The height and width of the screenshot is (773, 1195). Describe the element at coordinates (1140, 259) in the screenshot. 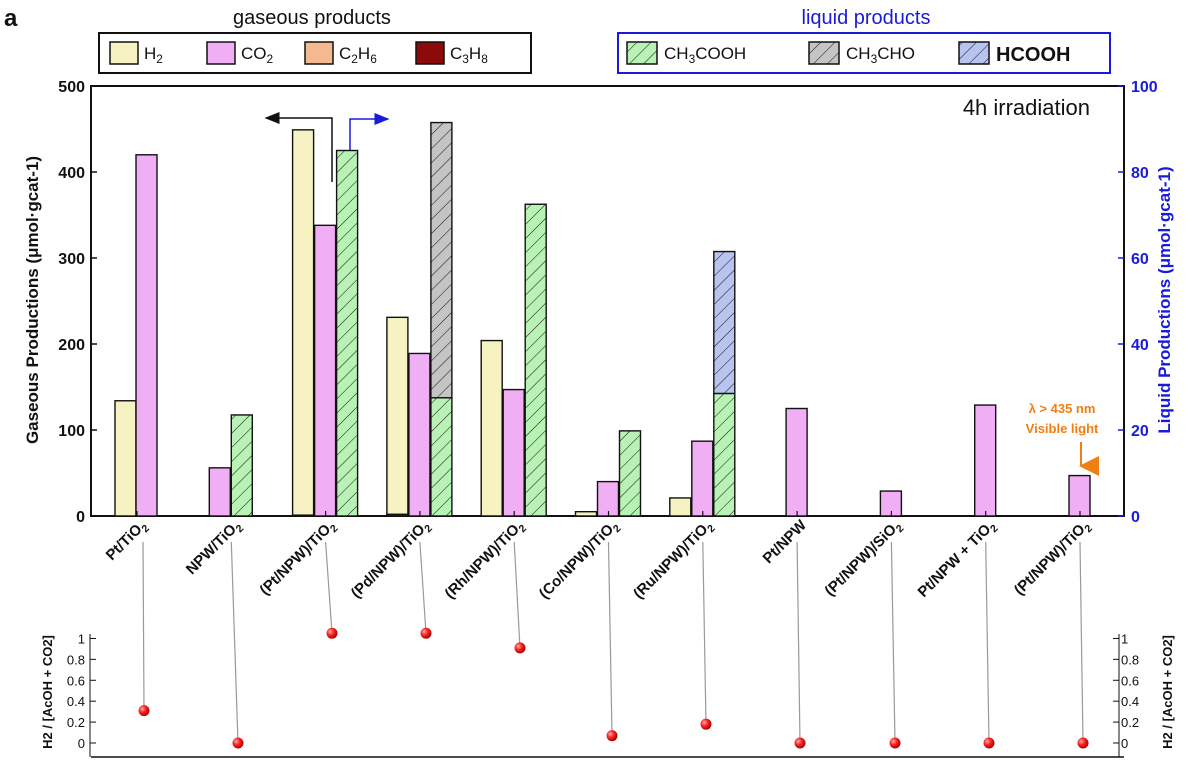

I see `right-tick-label: 60` at that location.